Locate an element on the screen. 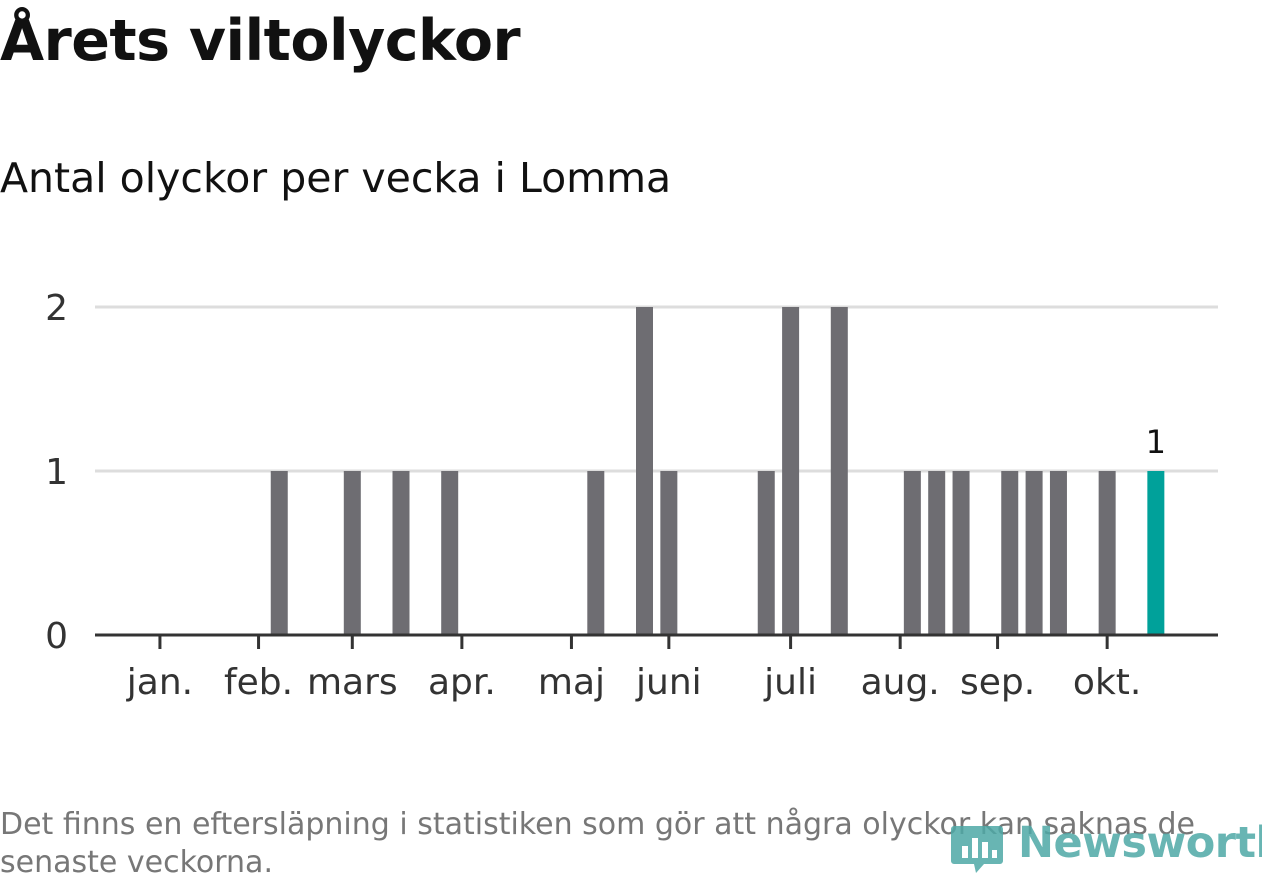 The width and height of the screenshot is (1262, 882). x-tick-label: aug. is located at coordinates (900, 682).